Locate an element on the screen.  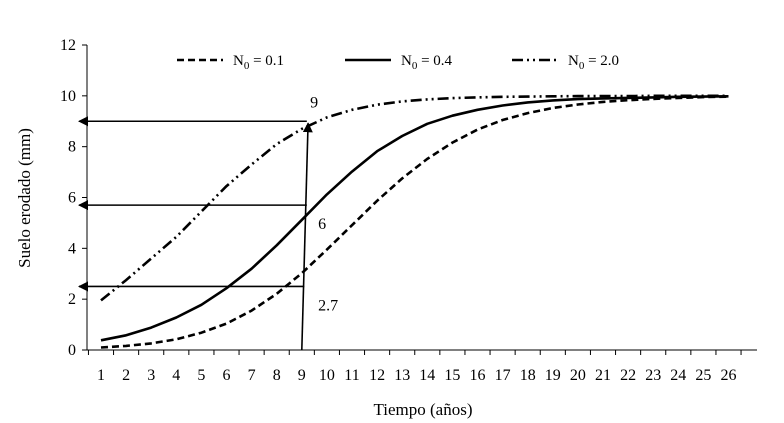
legend: N0 = 0.1 N0 = 0.4 N0 = 2.0 is located at coordinates (398, 62).